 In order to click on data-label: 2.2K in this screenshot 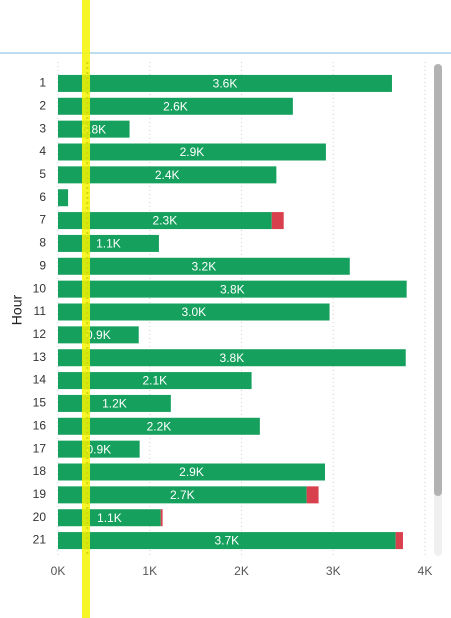, I will do `click(159, 426)`.